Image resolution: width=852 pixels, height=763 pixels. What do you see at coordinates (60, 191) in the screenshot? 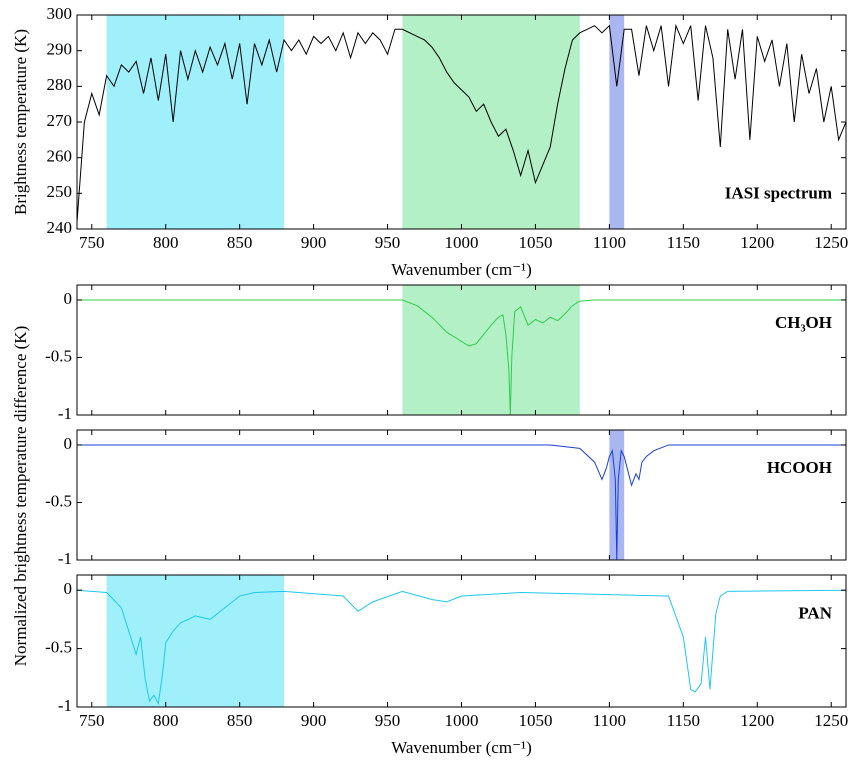
I see `y-tick-label: 250` at bounding box center [60, 191].